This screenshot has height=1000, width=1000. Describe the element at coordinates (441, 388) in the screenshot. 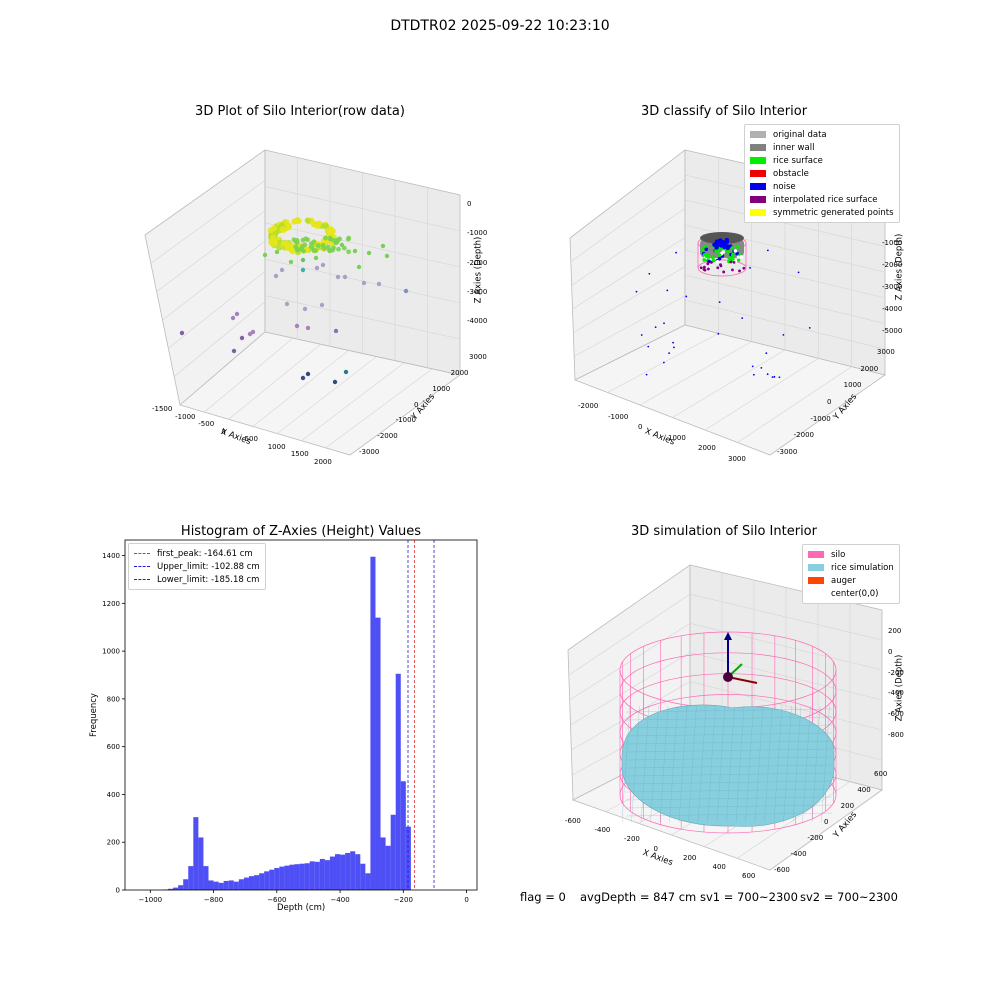

I see `panel1-y-tick: 1000` at that location.